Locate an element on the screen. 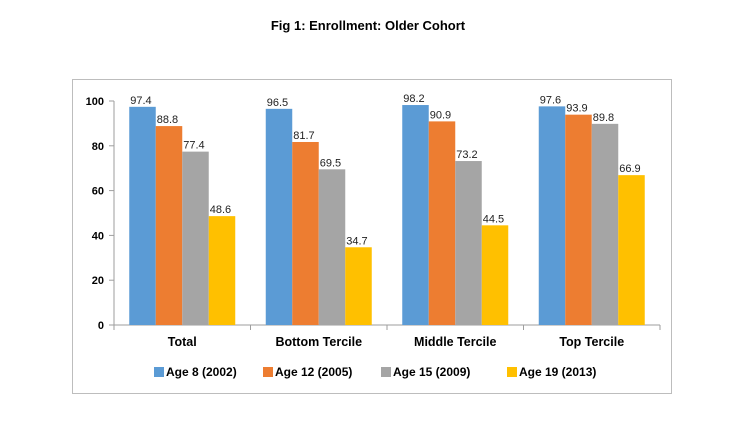 The height and width of the screenshot is (424, 736). y-tick-label: 40 is located at coordinates (98, 236).